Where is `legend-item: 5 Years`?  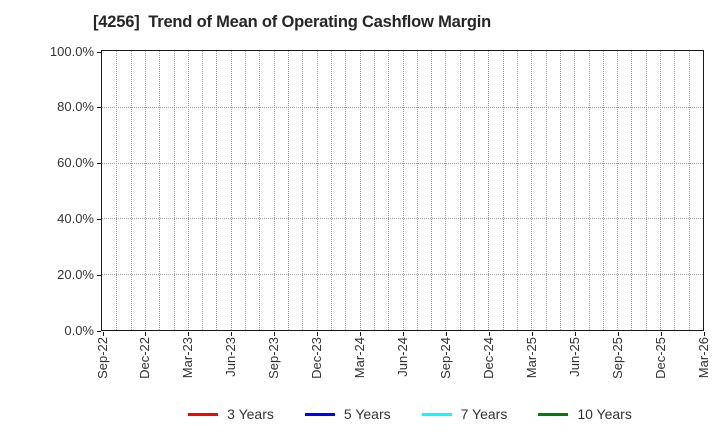
legend-item: 5 Years is located at coordinates (347, 414).